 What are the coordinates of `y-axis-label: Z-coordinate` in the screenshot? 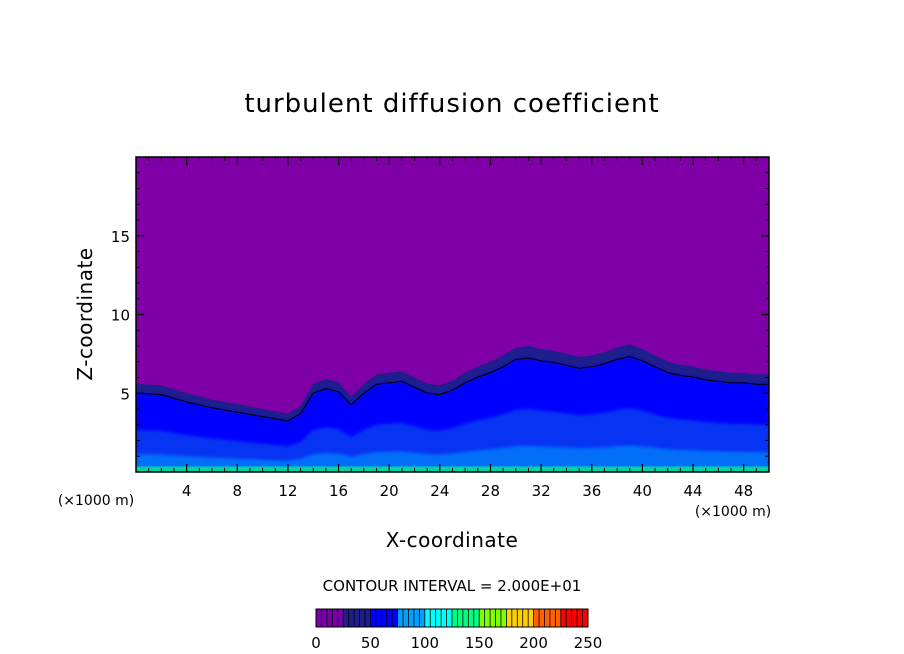 It's located at (85, 313).